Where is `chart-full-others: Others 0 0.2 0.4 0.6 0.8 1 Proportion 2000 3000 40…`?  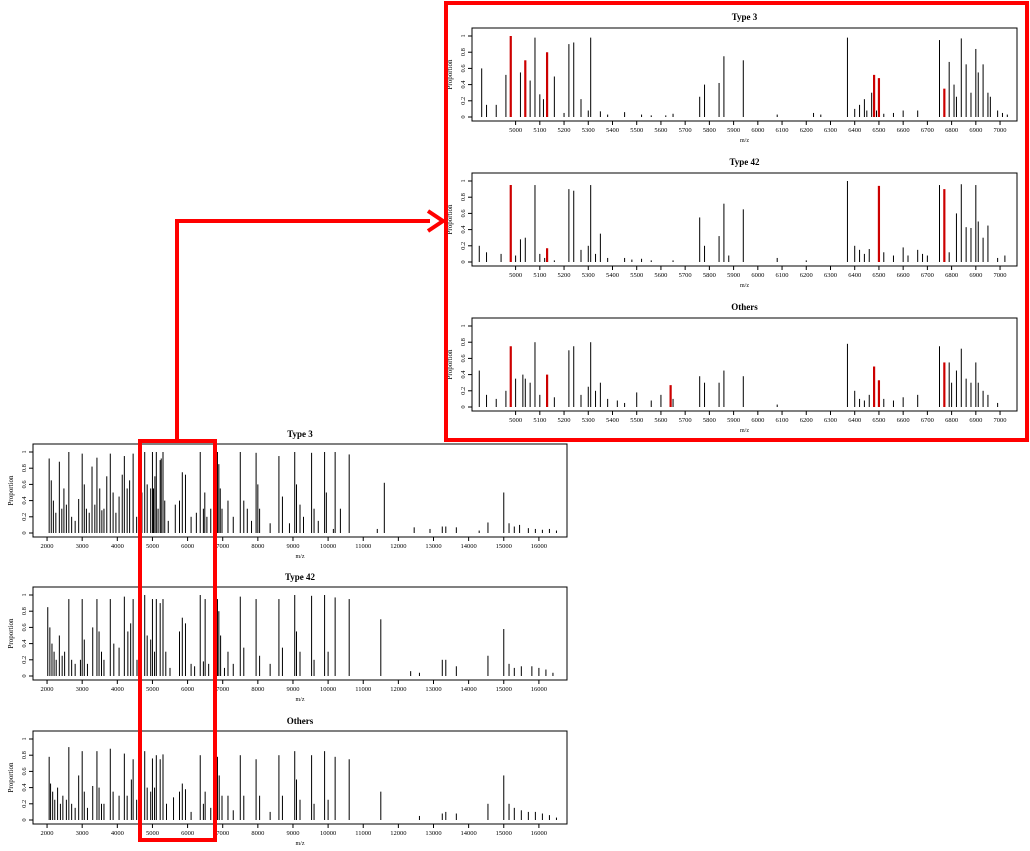
chart-full-others: Others 0 0.2 0.4 0.6 0.8 1 Proportion 2000 3000 40… is located at coordinates (287, 781).